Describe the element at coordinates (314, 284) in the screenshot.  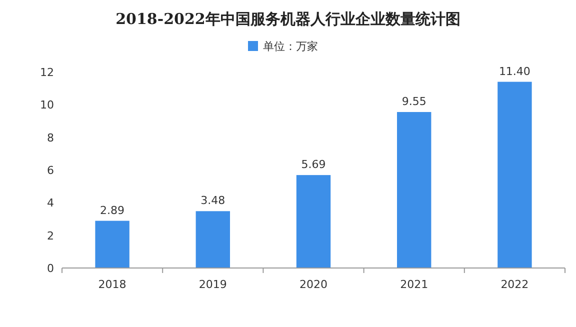
I see `x-tick-label: 2020` at that location.